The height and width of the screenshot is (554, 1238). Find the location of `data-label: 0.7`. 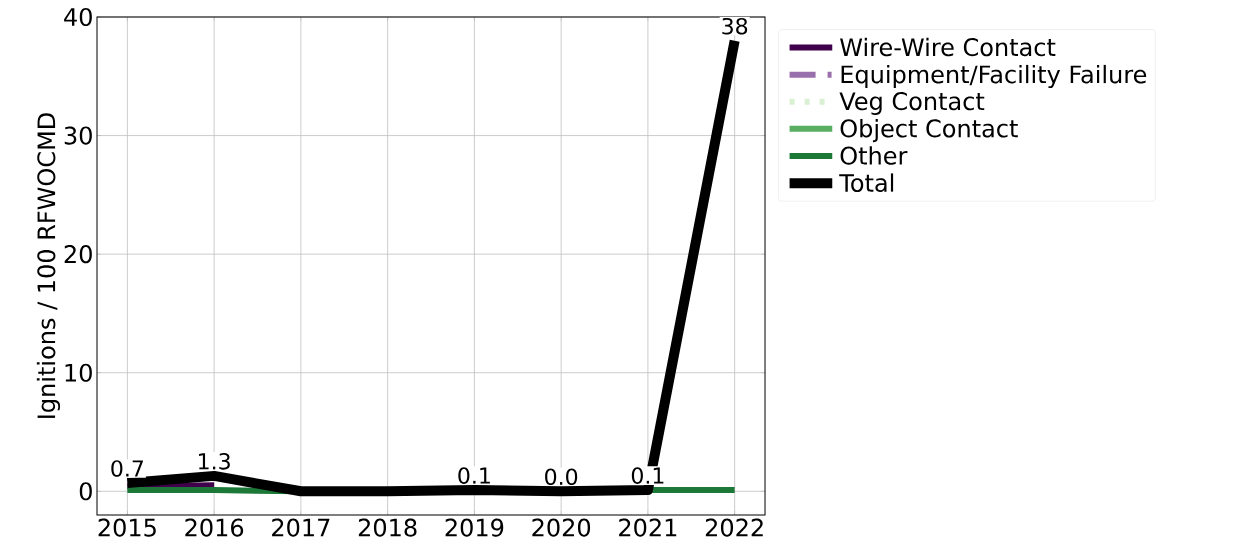

data-label: 0.7 is located at coordinates (127, 468).